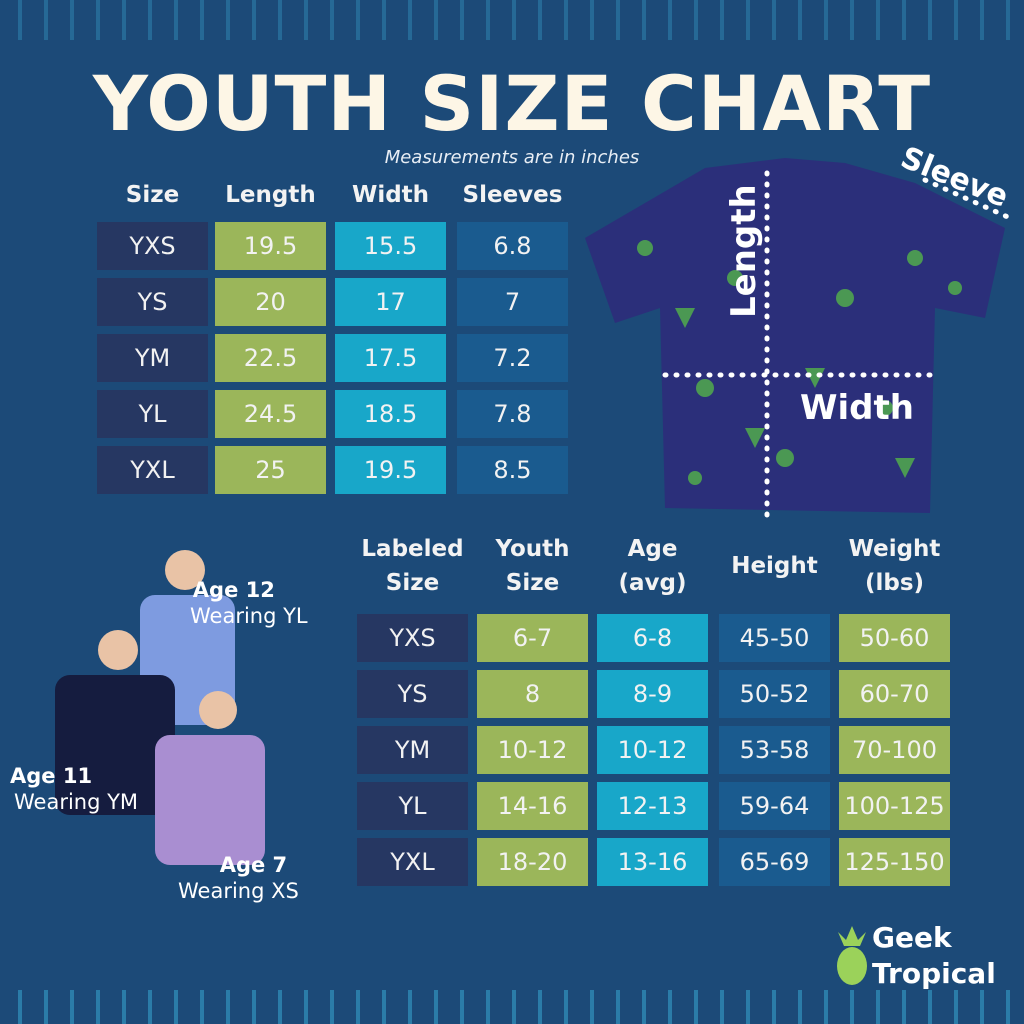 The width and height of the screenshot is (1024, 1024). Describe the element at coordinates (774, 638) in the screenshot. I see `table-cell: 45-50` at that location.